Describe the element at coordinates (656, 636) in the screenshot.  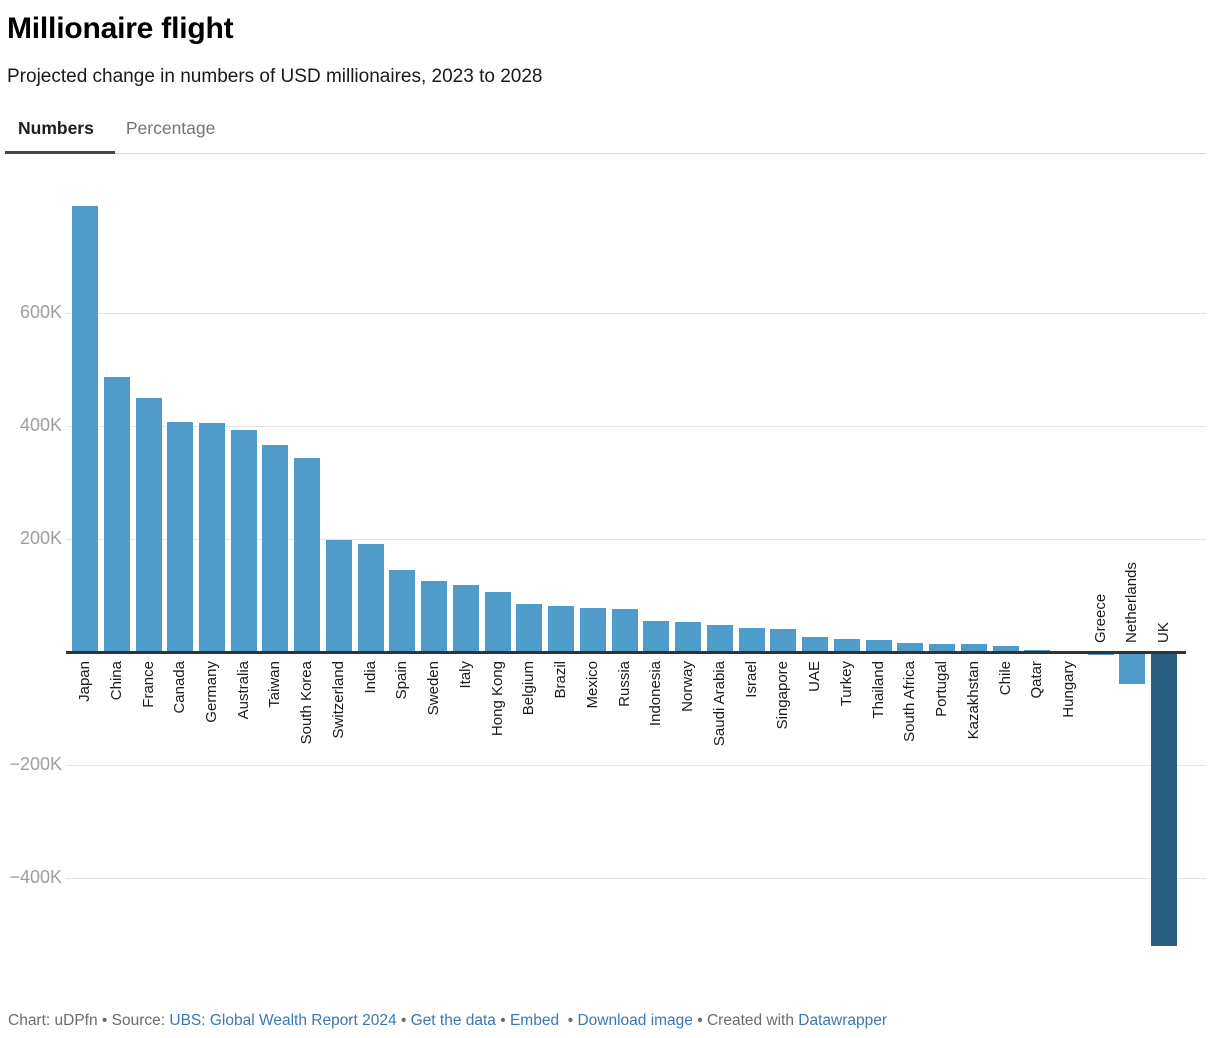
I see `bar-indonesia` at that location.